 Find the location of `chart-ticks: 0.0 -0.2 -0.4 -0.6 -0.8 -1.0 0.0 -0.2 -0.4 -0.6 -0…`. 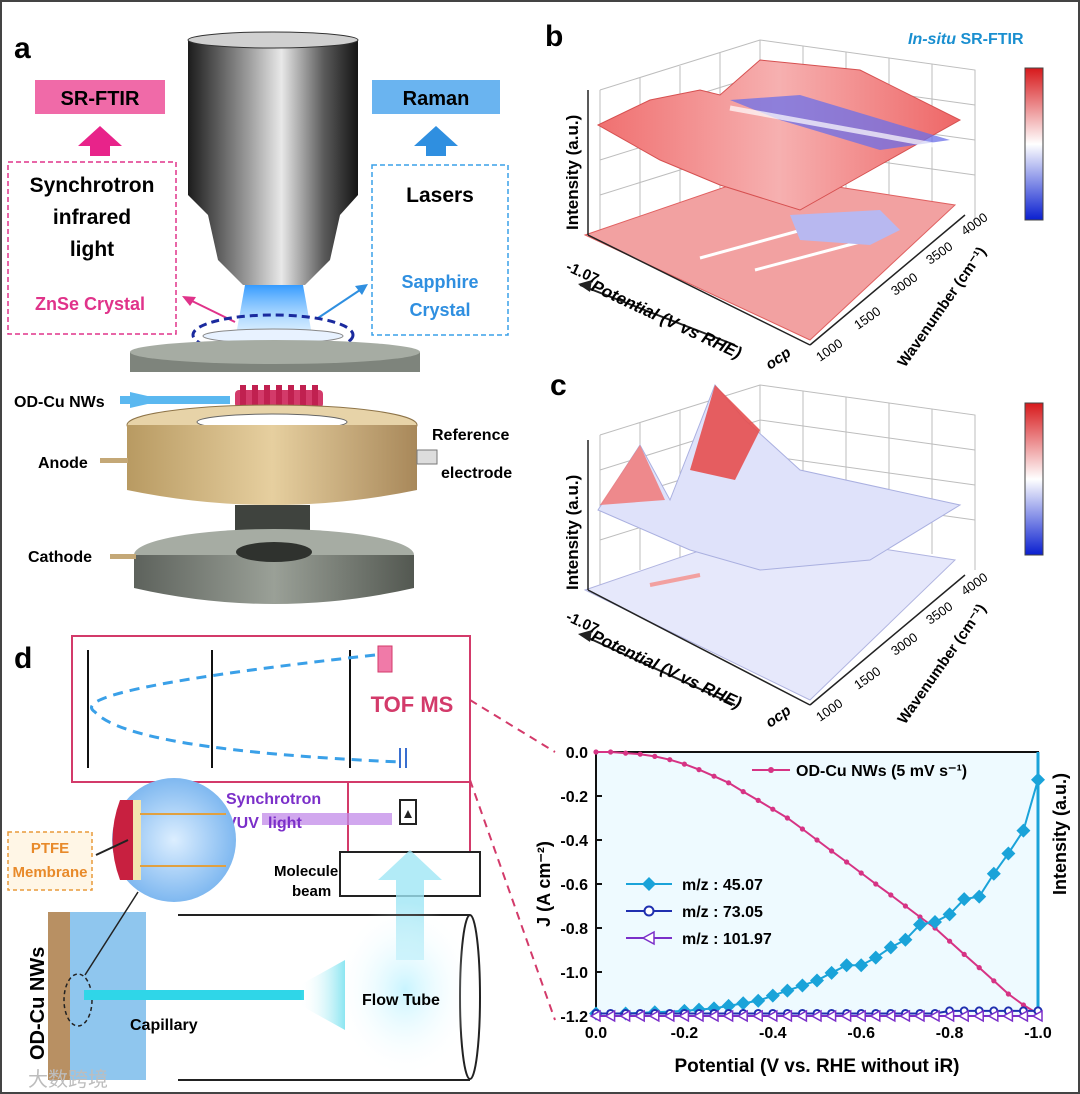

chart-ticks: 0.0 -0.2 -0.4 -0.6 -0.8 -1.0 0.0 -0.2 -0.4 -0.6 -0… is located at coordinates (805, 893).